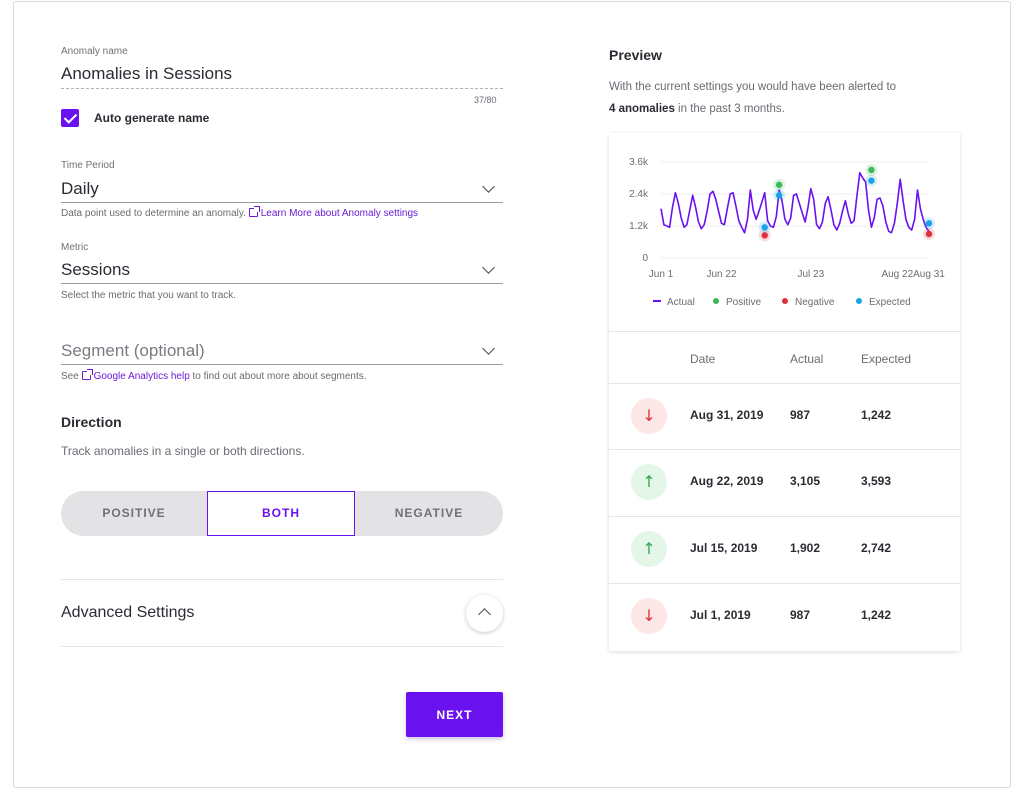 The width and height of the screenshot is (1024, 789). What do you see at coordinates (724, 548) in the screenshot?
I see `row-date: Jul 15, 2019` at bounding box center [724, 548].